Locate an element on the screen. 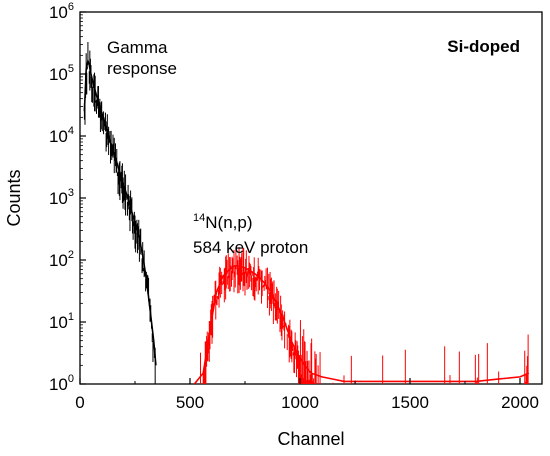  gamma-annotation-line2: response is located at coordinates (142, 68).